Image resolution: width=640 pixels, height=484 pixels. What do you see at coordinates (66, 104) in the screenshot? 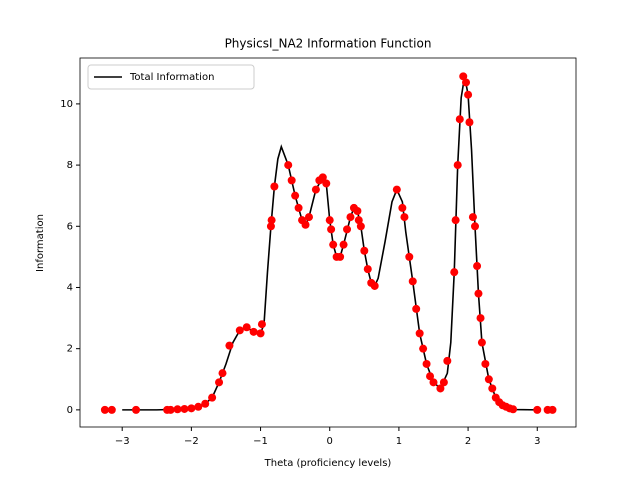
I see `y-tick-label: 10` at bounding box center [66, 104].